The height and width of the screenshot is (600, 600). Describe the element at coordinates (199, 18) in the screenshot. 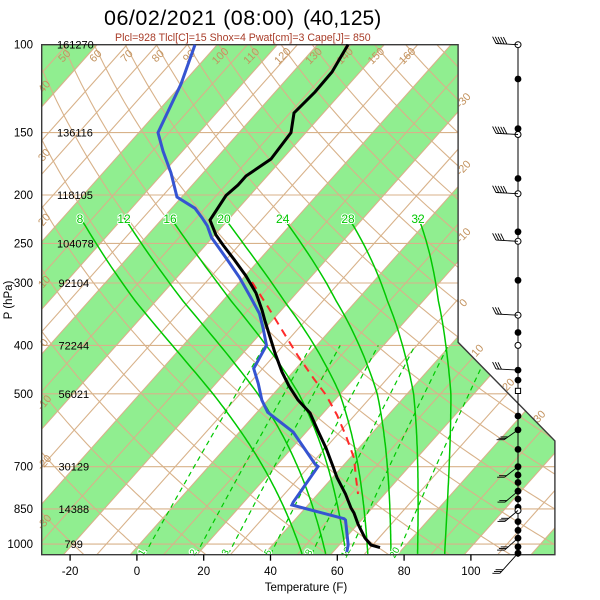

I see `svg-text: 06/02/2021 (08:00)` at that location.